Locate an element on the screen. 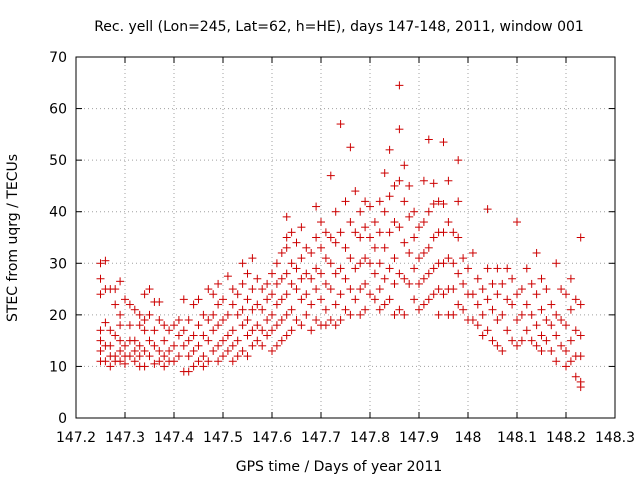 The height and width of the screenshot is (484, 640). x-tick-label: 148.1 is located at coordinates (517, 438).